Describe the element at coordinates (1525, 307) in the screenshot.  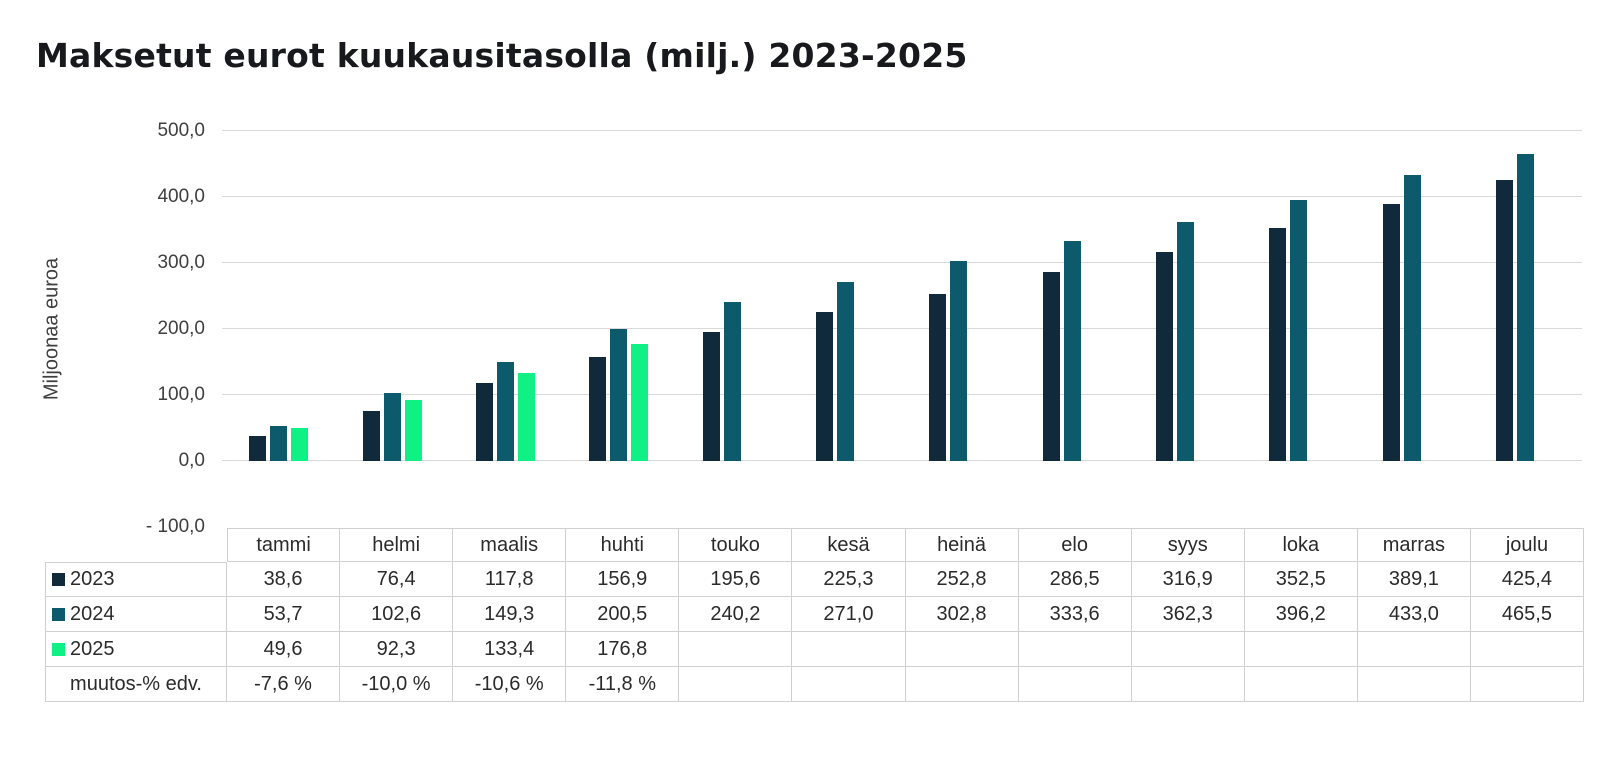
I see `bar-2024-joulu` at that location.